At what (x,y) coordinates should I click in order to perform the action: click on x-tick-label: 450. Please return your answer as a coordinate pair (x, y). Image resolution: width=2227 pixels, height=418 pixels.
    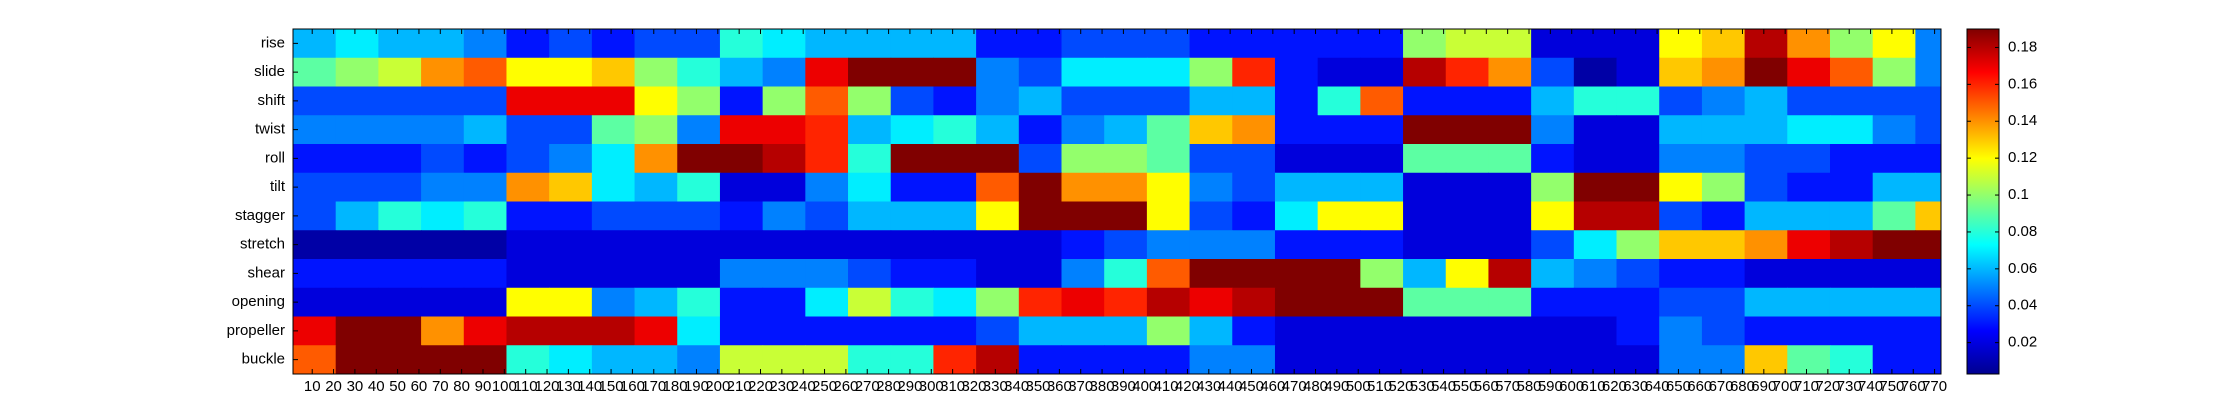
    Looking at the image, I should click on (1251, 386).